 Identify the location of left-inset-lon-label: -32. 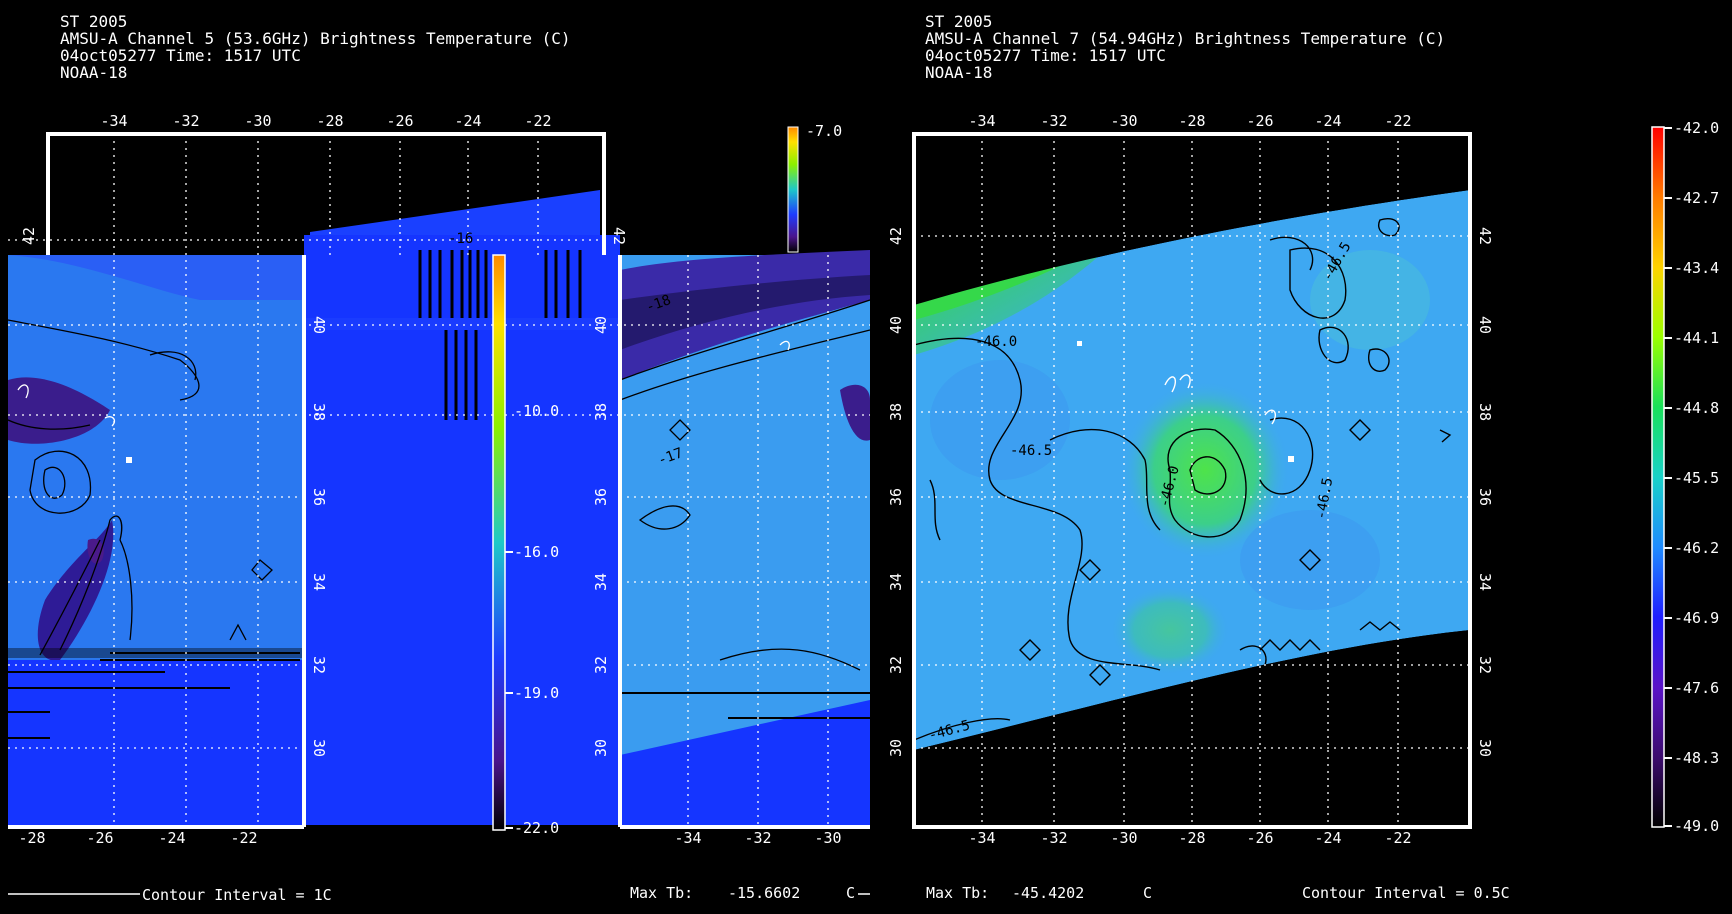
(757, 838).